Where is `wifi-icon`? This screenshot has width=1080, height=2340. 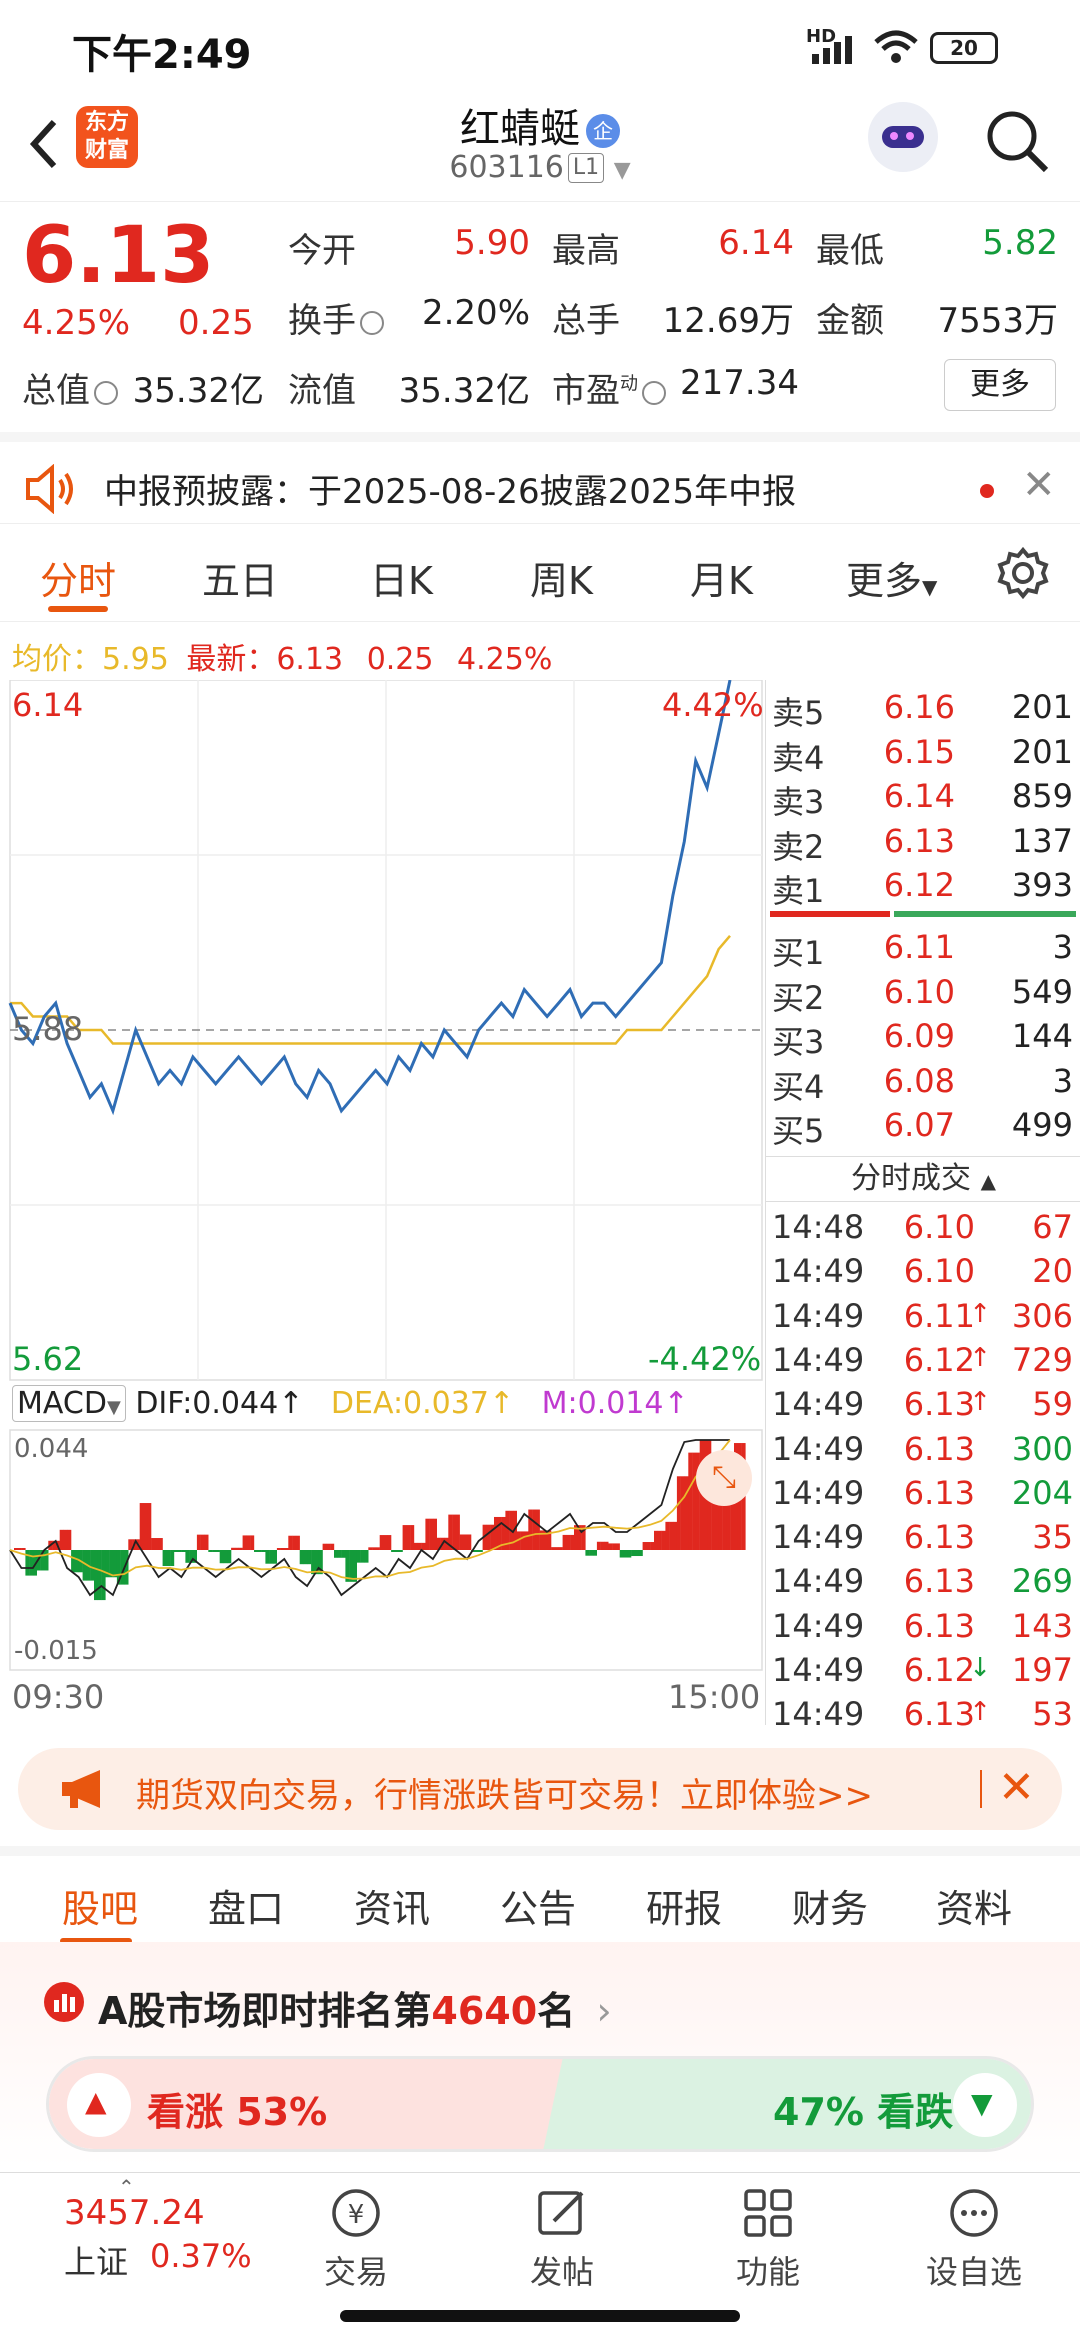
wifi-icon is located at coordinates (896, 46).